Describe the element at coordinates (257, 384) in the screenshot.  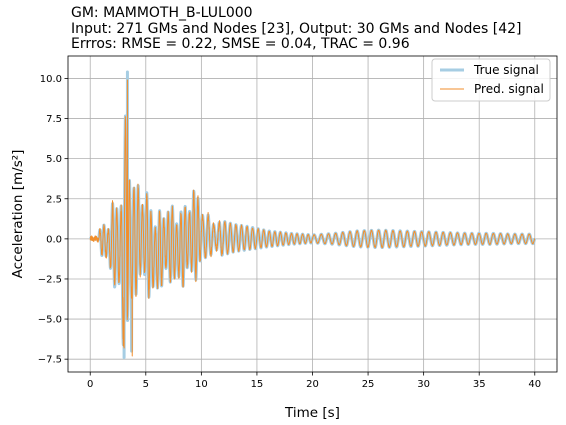
I see `x-tick-label-3: 15` at that location.